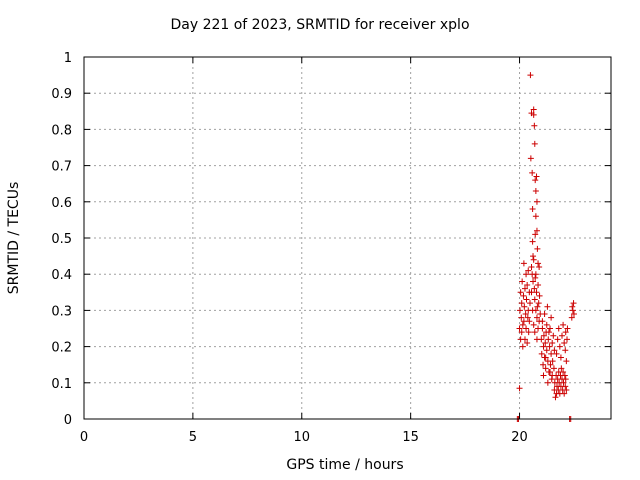 This screenshot has height=480, width=640. I want to click on x-tick-label: 15, so click(410, 437).